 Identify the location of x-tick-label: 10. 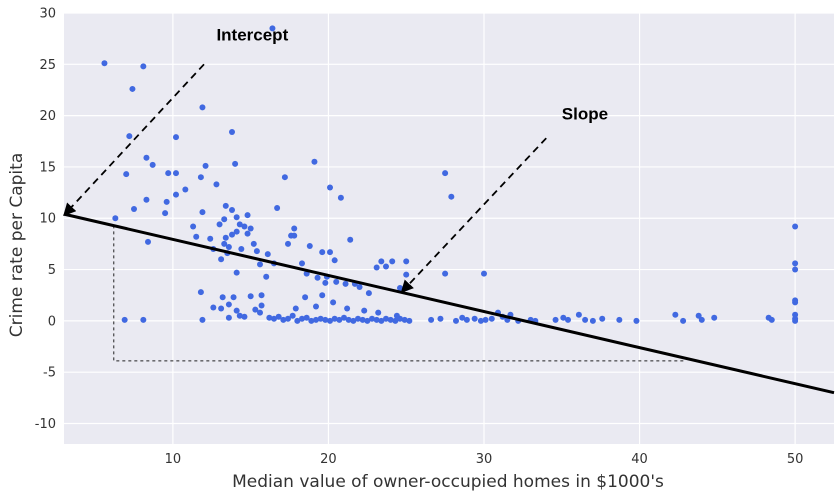
(173, 459).